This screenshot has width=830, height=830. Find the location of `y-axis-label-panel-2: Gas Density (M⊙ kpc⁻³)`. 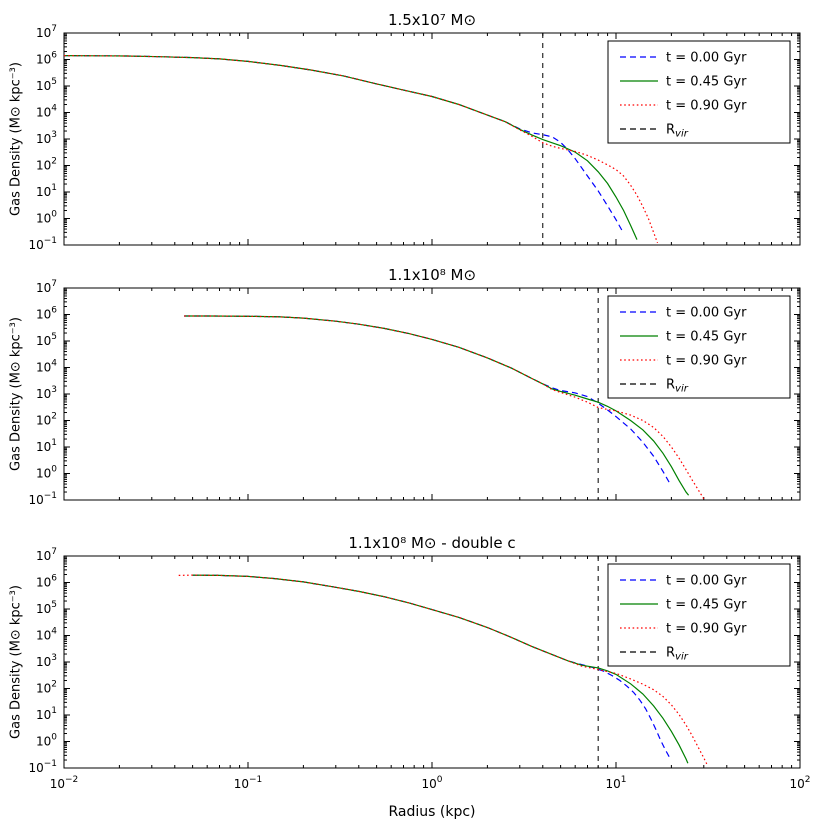

y-axis-label-panel-2: Gas Density (M⊙ kpc⁻³) is located at coordinates (16, 394).